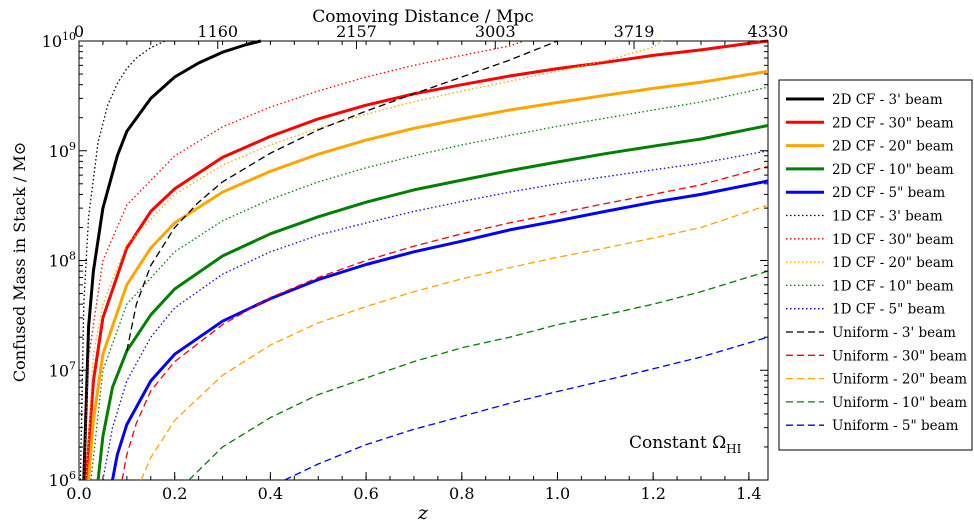  Describe the element at coordinates (365, 493) in the screenshot. I see `x-tick-label: 0.6` at that location.